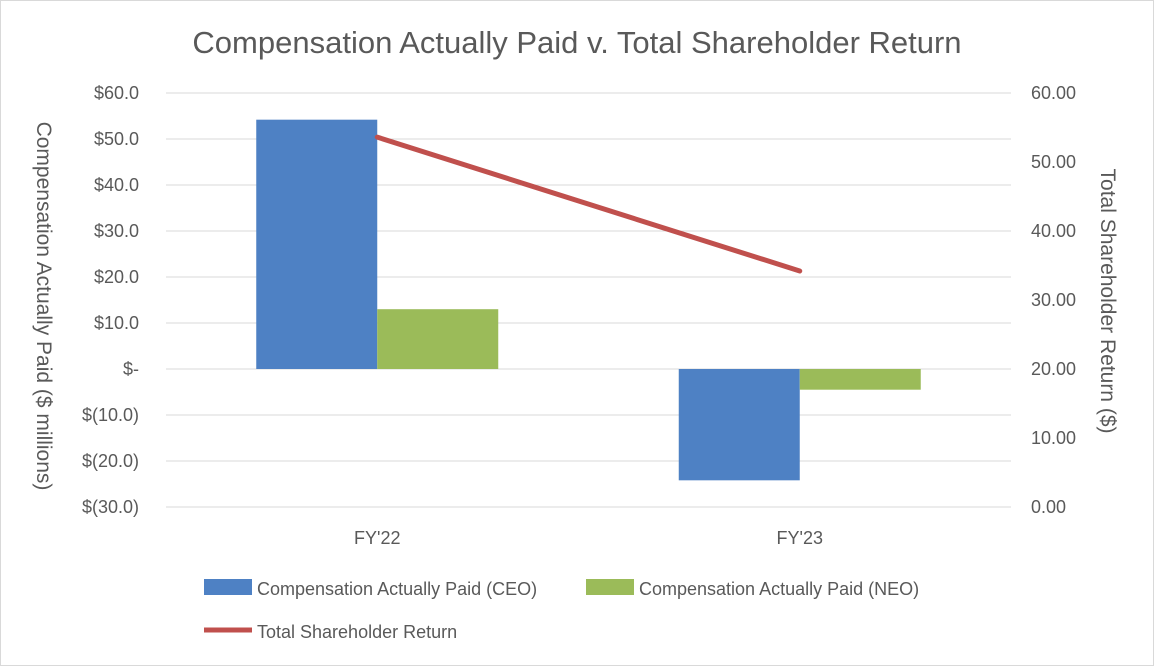 This screenshot has height=666, width=1154. Describe the element at coordinates (110, 507) in the screenshot. I see `left-tick-label: $(30.0)` at that location.